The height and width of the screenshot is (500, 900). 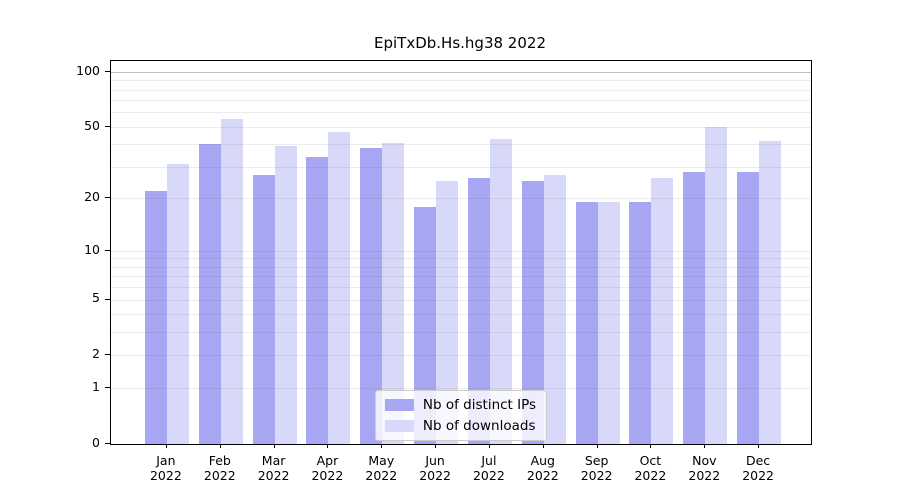 What do you see at coordinates (542, 468) in the screenshot?
I see `x-tick-label-aug: Aug 2022` at bounding box center [542, 468].